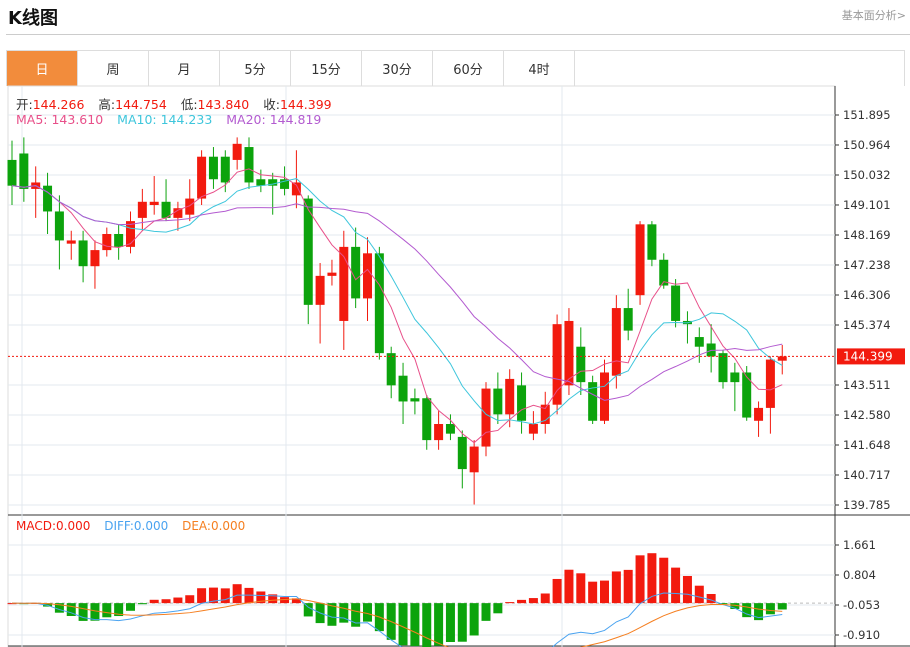 The image size is (910, 647). What do you see at coordinates (867, 175) in the screenshot?
I see `price-tick-label: 150.032` at bounding box center [867, 175].